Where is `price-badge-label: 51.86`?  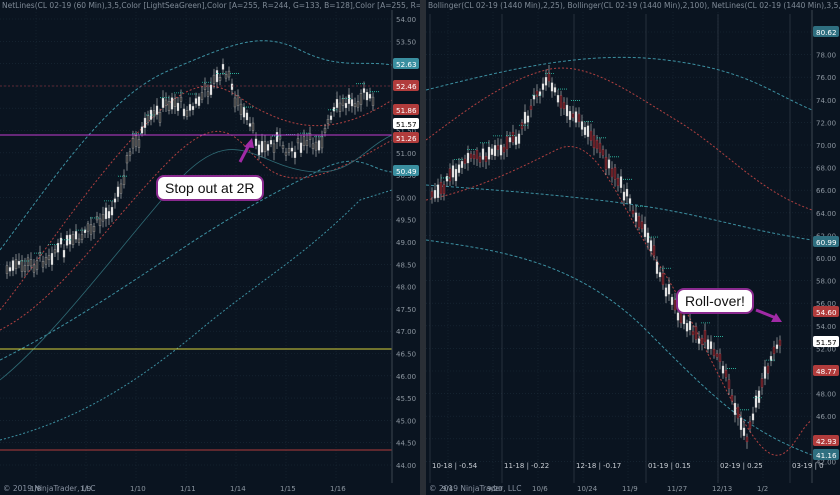
price-badge-label: 51.86 is located at coordinates (406, 110).